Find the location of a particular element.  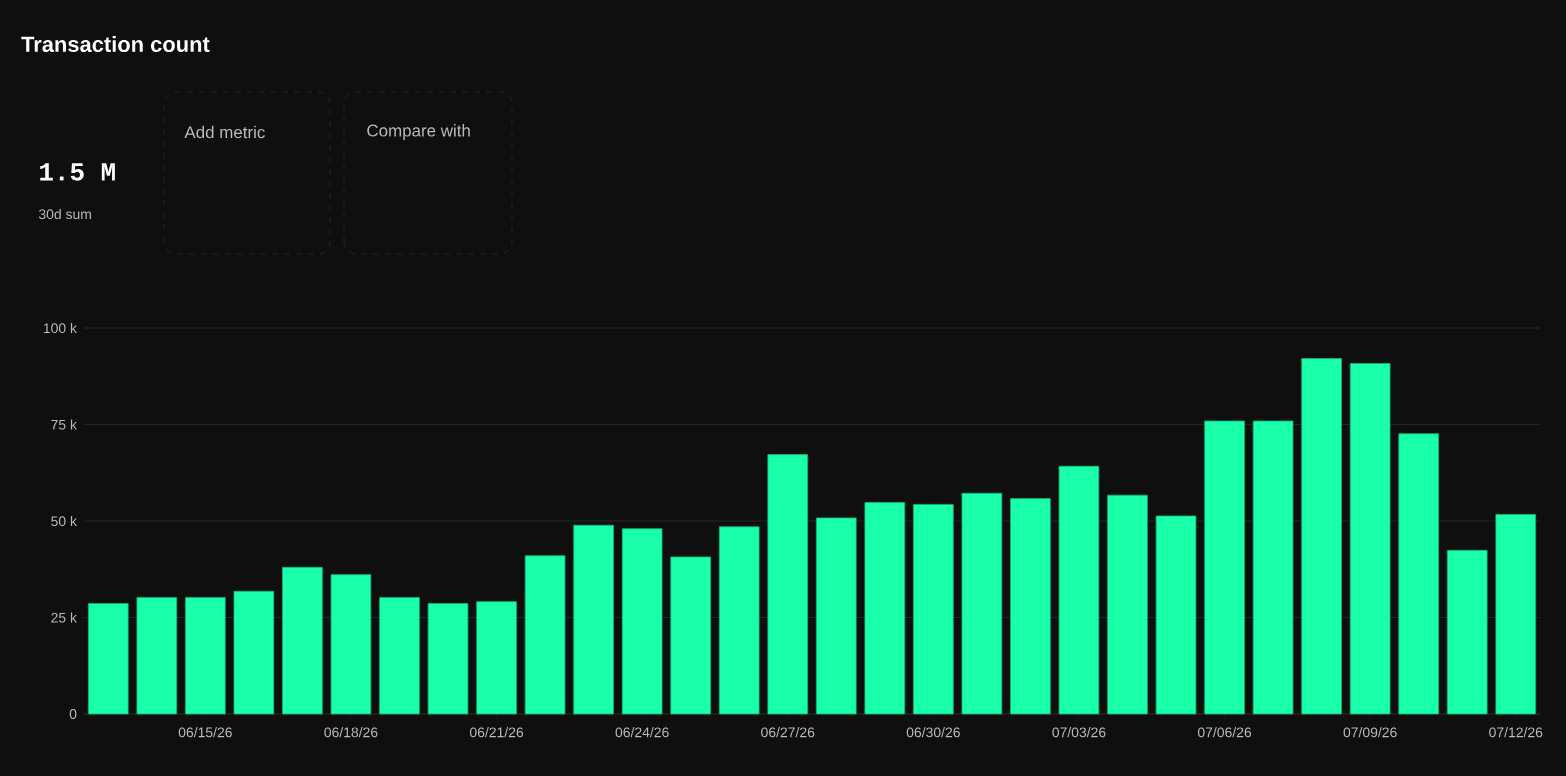

chart-title: Transaction count is located at coordinates (115, 44).